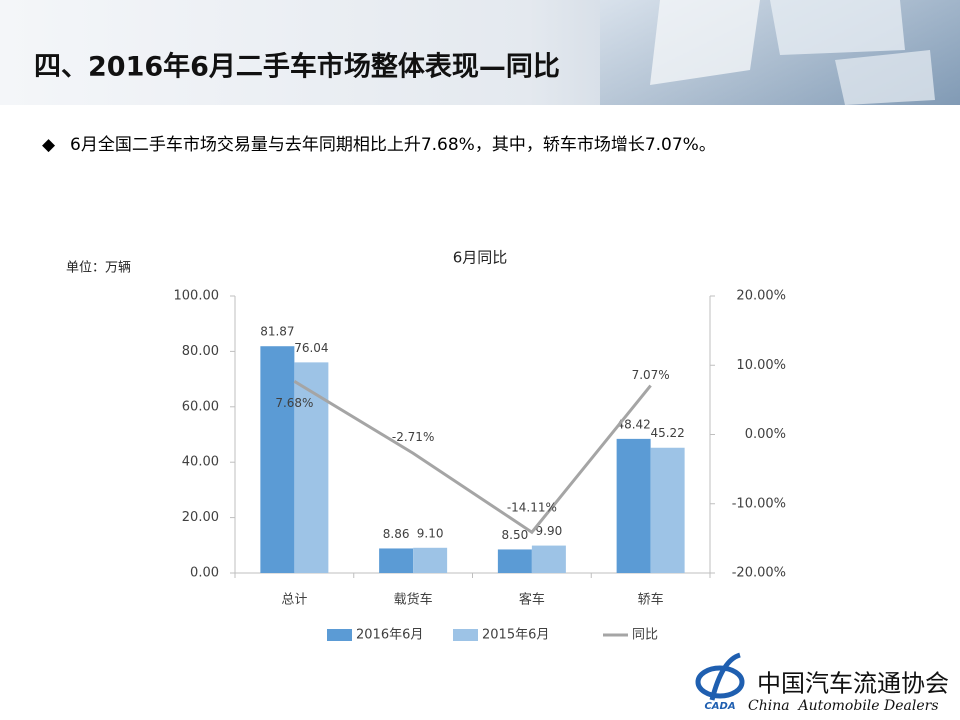 The height and width of the screenshot is (720, 960). I want to click on y-tick-label: 80.00, so click(200, 351).